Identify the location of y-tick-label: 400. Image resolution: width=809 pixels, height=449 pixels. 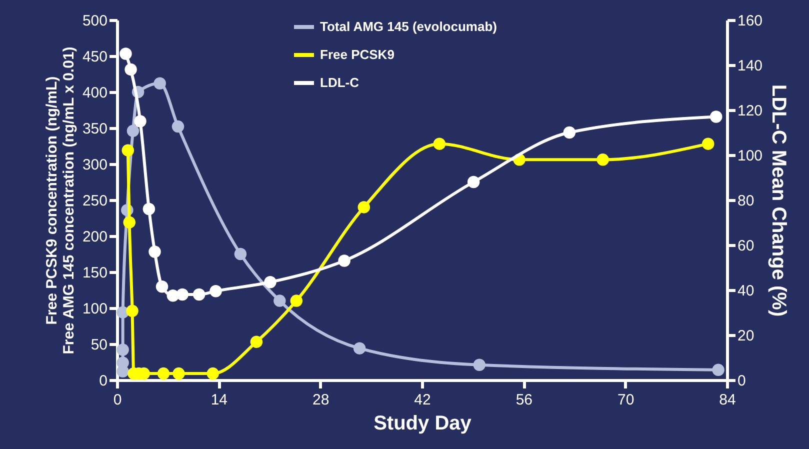
(95, 93).